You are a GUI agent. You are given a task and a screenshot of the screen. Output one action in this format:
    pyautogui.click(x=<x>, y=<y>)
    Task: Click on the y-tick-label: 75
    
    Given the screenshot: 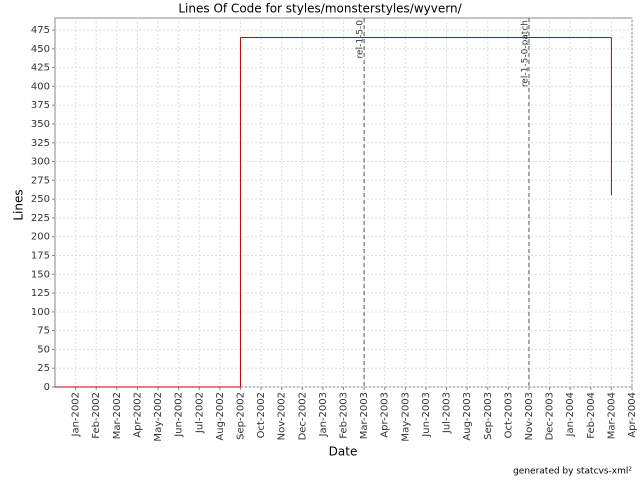 What is the action you would take?
    pyautogui.click(x=43, y=331)
    